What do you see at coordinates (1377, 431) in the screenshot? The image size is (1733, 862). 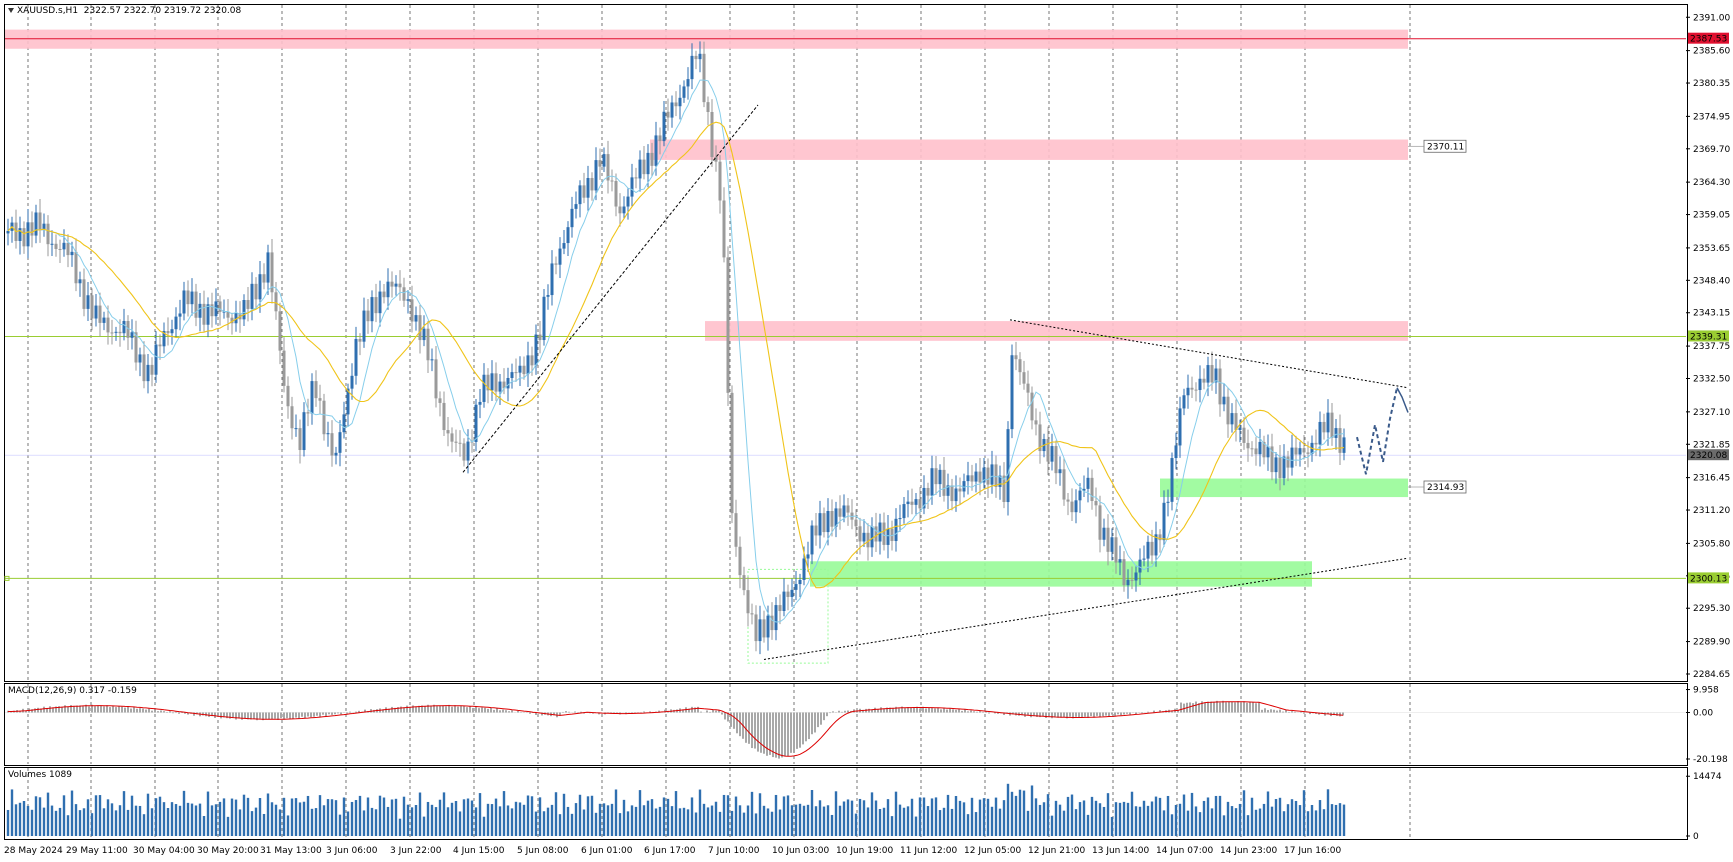 I see `forecast-path` at bounding box center [1377, 431].